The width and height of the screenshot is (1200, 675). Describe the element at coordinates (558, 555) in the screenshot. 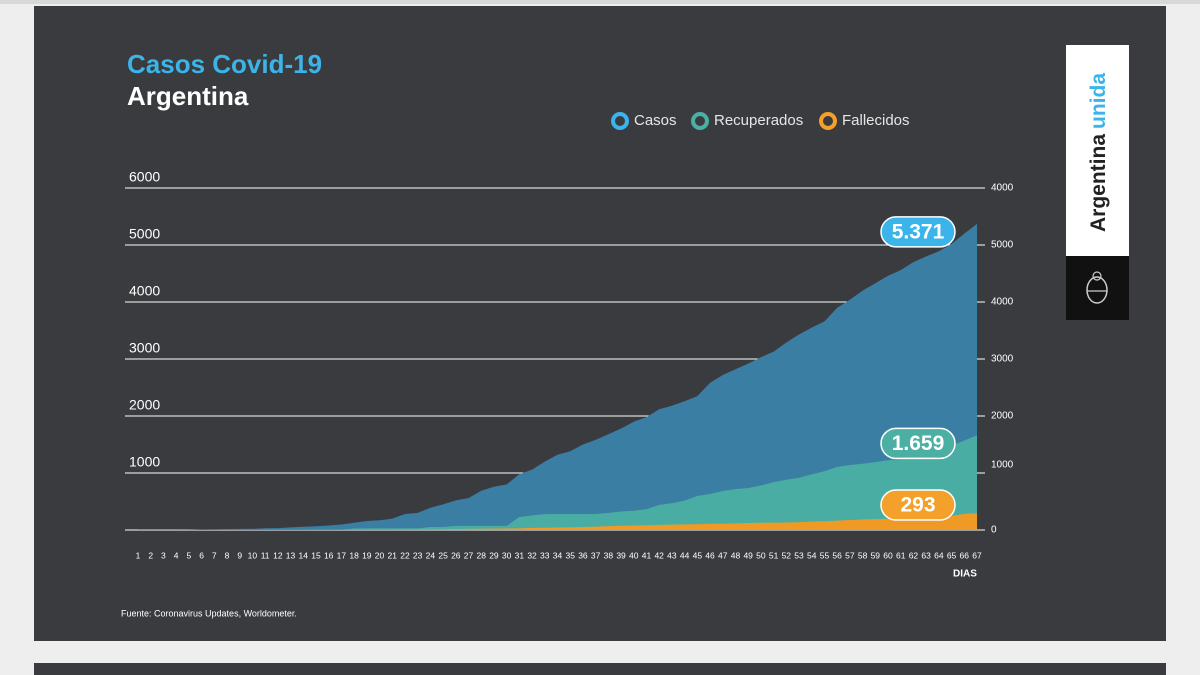

I see `x-tick-label: 34` at that location.